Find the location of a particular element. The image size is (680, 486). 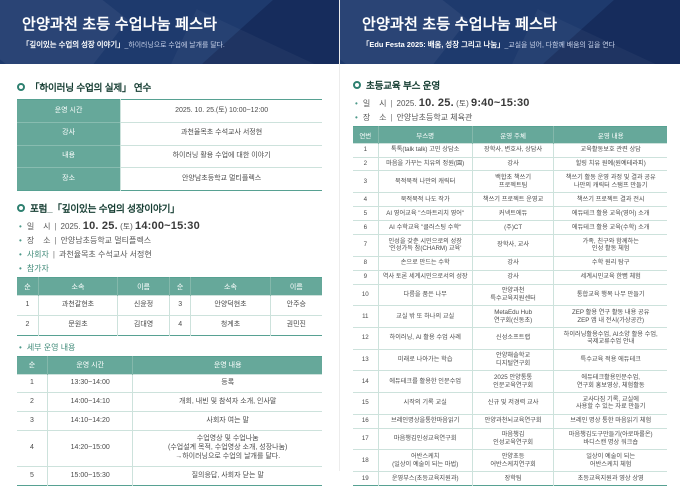

table-cell: 장학사, 교사 is located at coordinates (512, 245).